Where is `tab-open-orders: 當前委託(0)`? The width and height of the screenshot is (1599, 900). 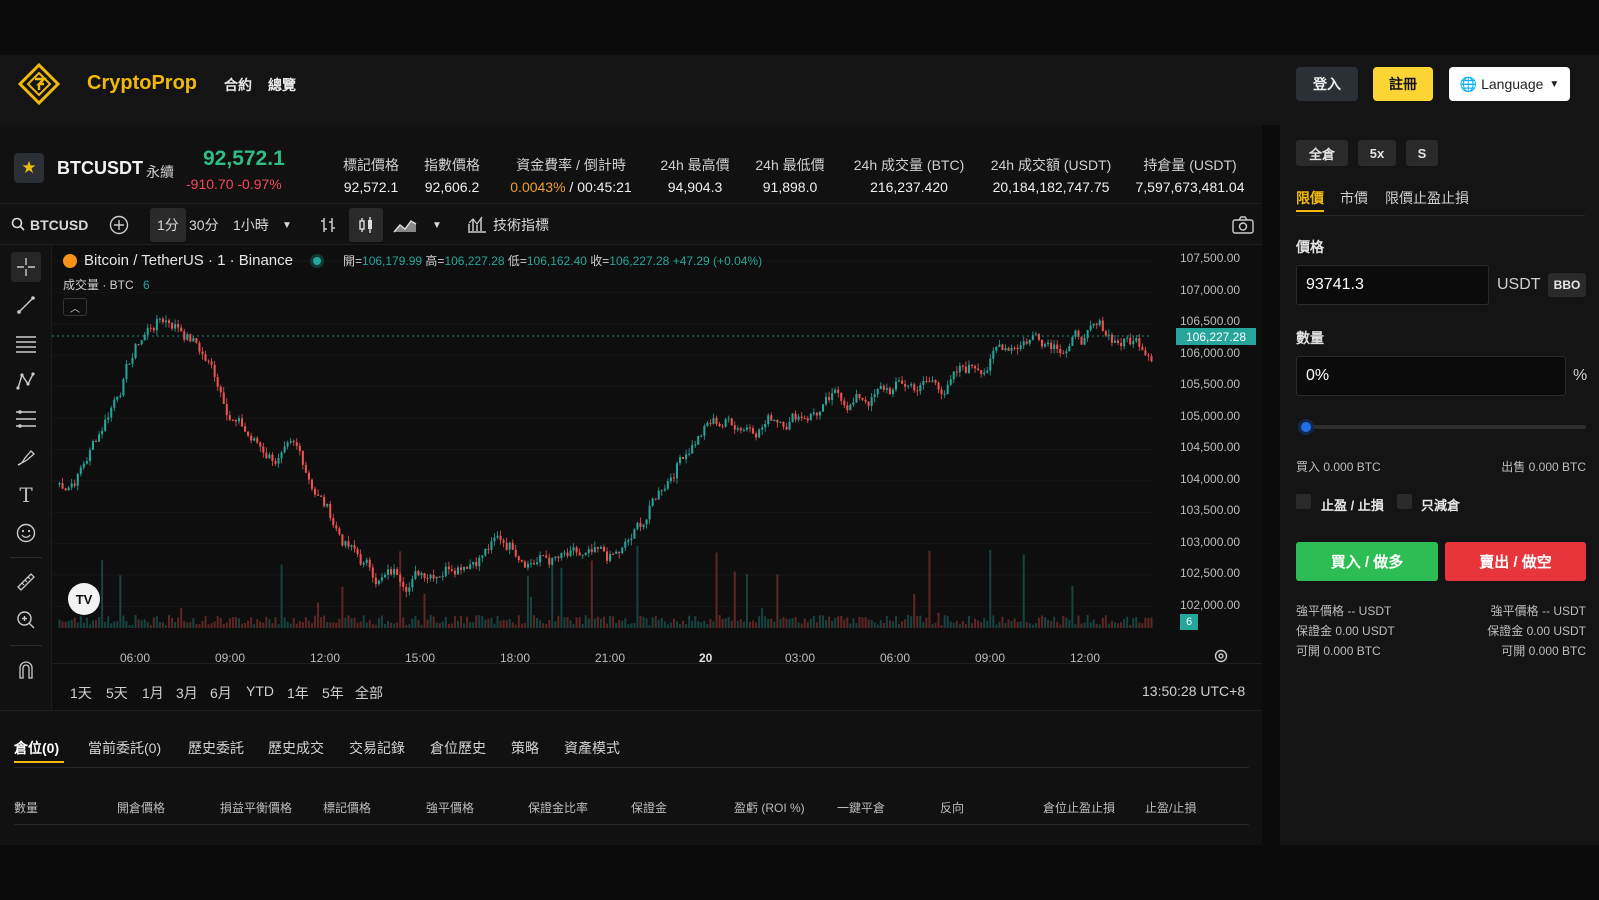
tab-open-orders: 當前委託(0) is located at coordinates (125, 748).